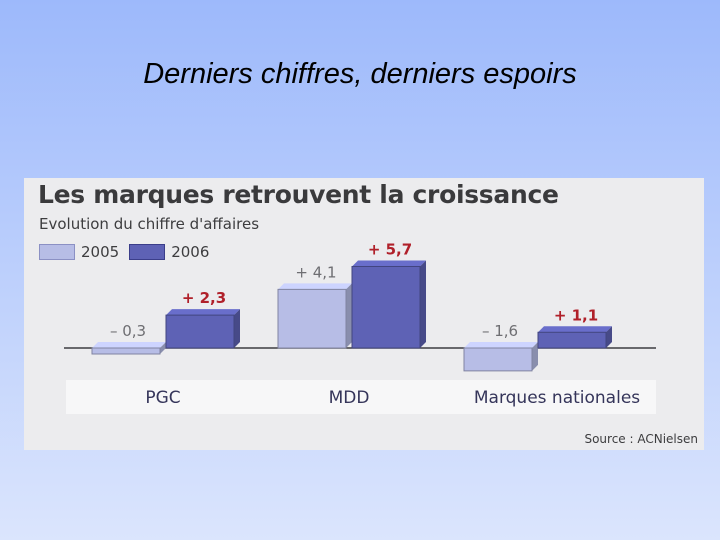 The height and width of the screenshot is (540, 720). I want to click on value-label-2006-0: + 2,3, so click(204, 298).